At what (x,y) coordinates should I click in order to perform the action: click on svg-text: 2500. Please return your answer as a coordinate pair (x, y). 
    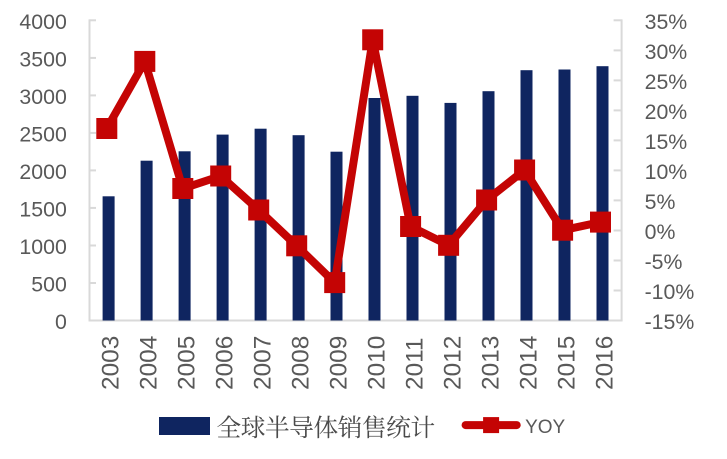
    Looking at the image, I should click on (43, 135).